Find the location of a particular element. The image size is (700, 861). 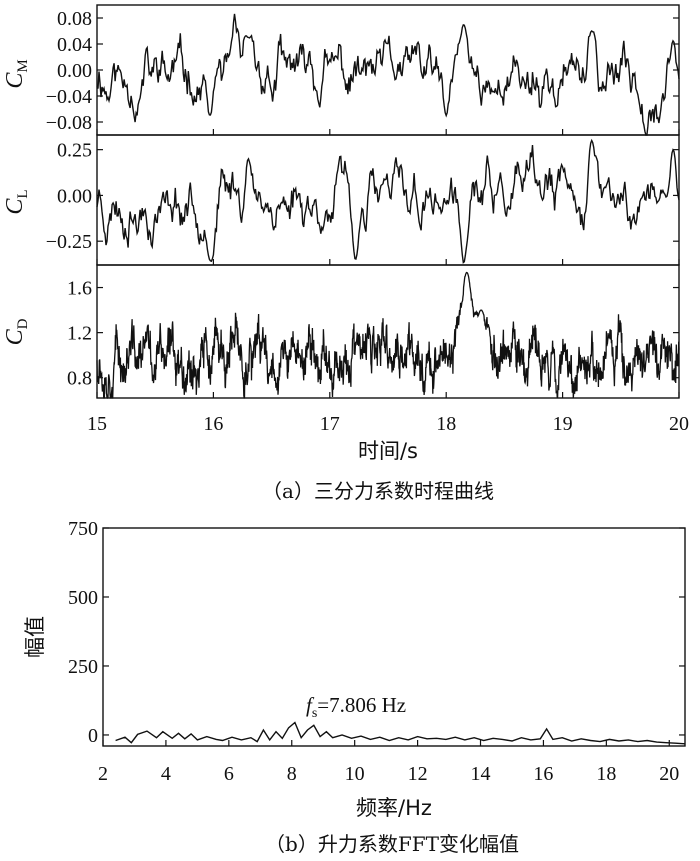

cm-ytick-label: −0.08 is located at coordinates (69, 123).